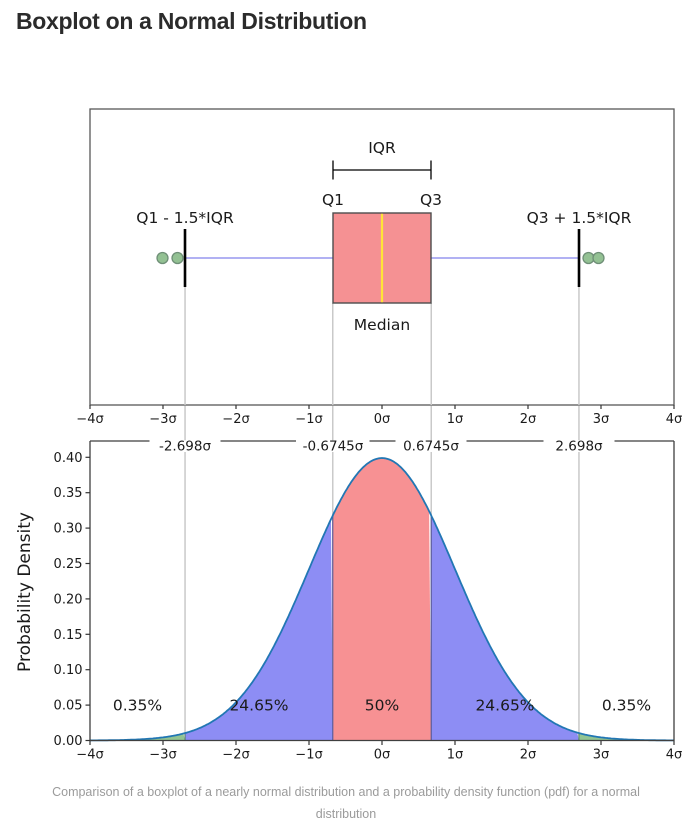 The height and width of the screenshot is (826, 692). What do you see at coordinates (579, 447) in the screenshot?
I see `top-axis-label-upper-whisker: 2.698σ` at bounding box center [579, 447].